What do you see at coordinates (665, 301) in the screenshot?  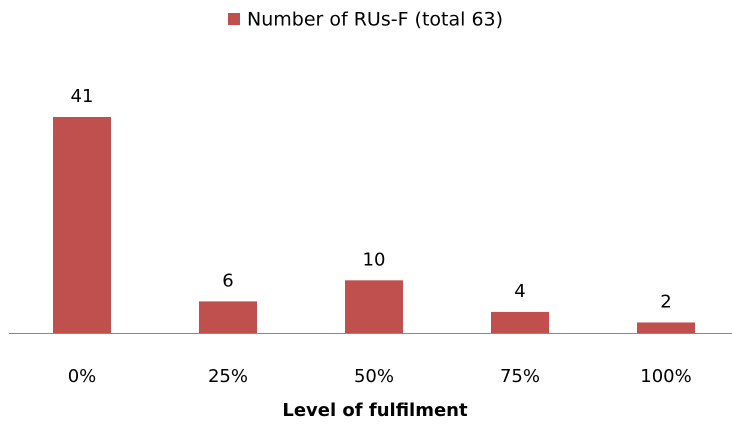 I see `data-label: 2` at bounding box center [665, 301].